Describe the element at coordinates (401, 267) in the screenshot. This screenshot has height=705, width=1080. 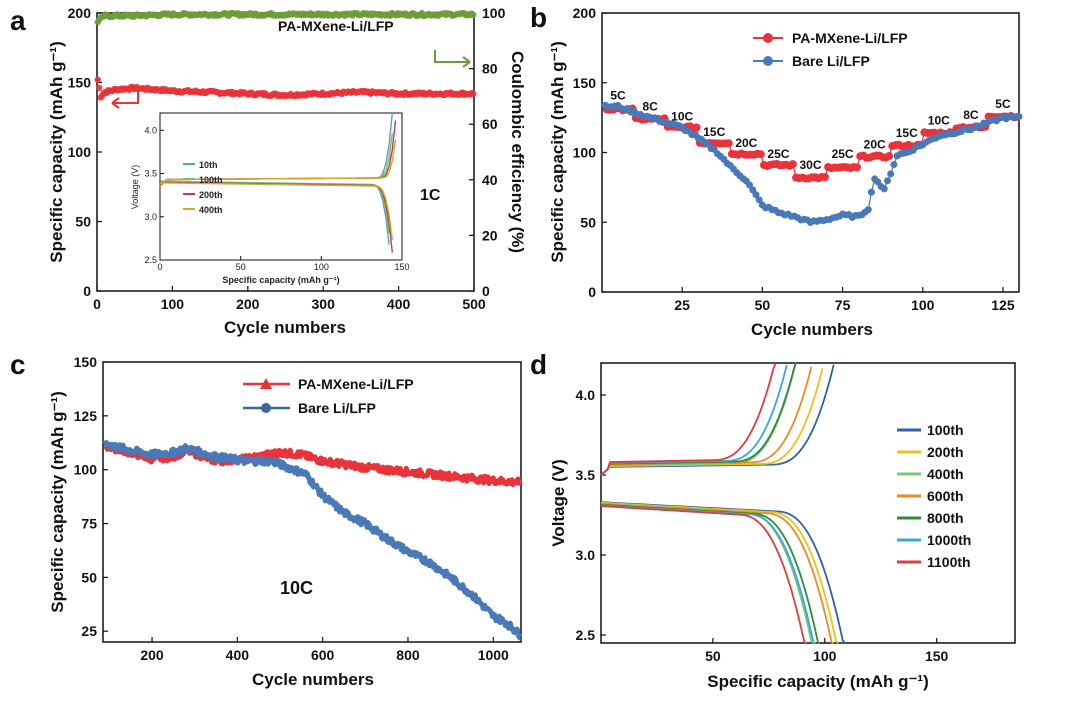
I see `inset-x-tick-label: 150` at that location.